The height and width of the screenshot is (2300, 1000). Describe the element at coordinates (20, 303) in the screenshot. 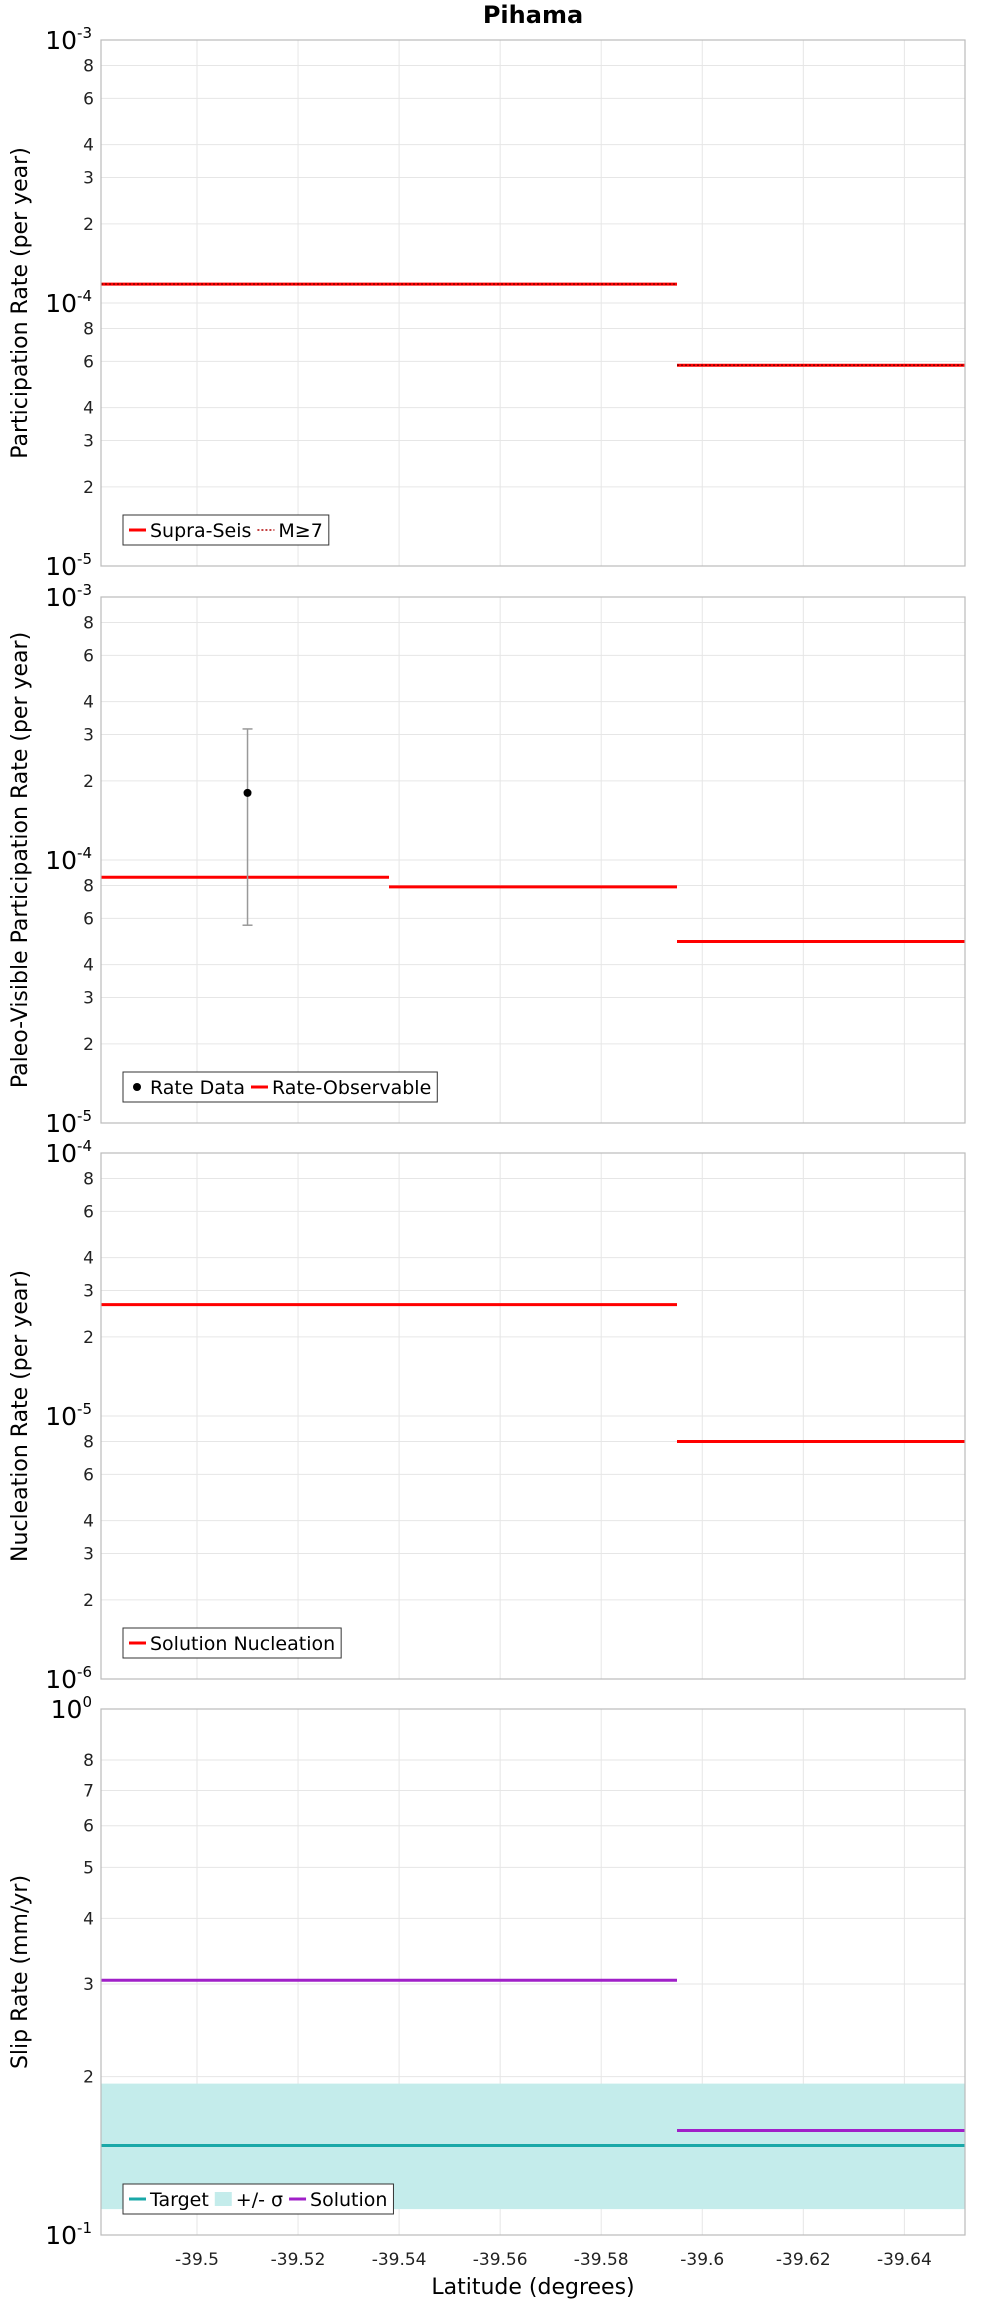

I see `y-axis-label: Participation Rate (per year)` at that location.